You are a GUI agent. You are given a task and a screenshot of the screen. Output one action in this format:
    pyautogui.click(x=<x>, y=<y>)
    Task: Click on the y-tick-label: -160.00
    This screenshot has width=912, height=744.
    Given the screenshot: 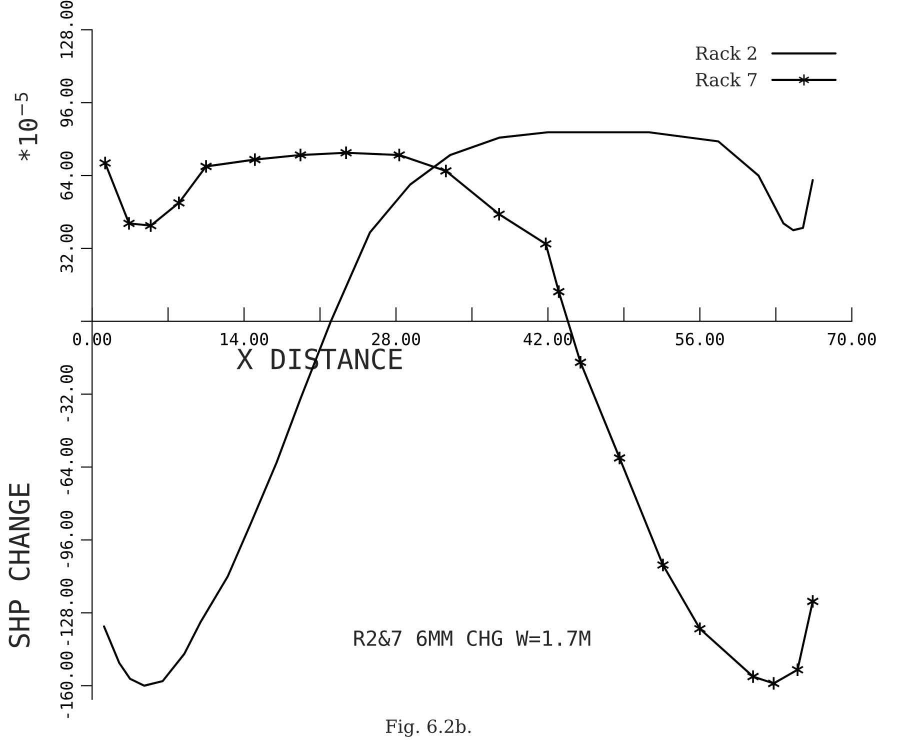 What is the action you would take?
    pyautogui.click(x=66, y=685)
    